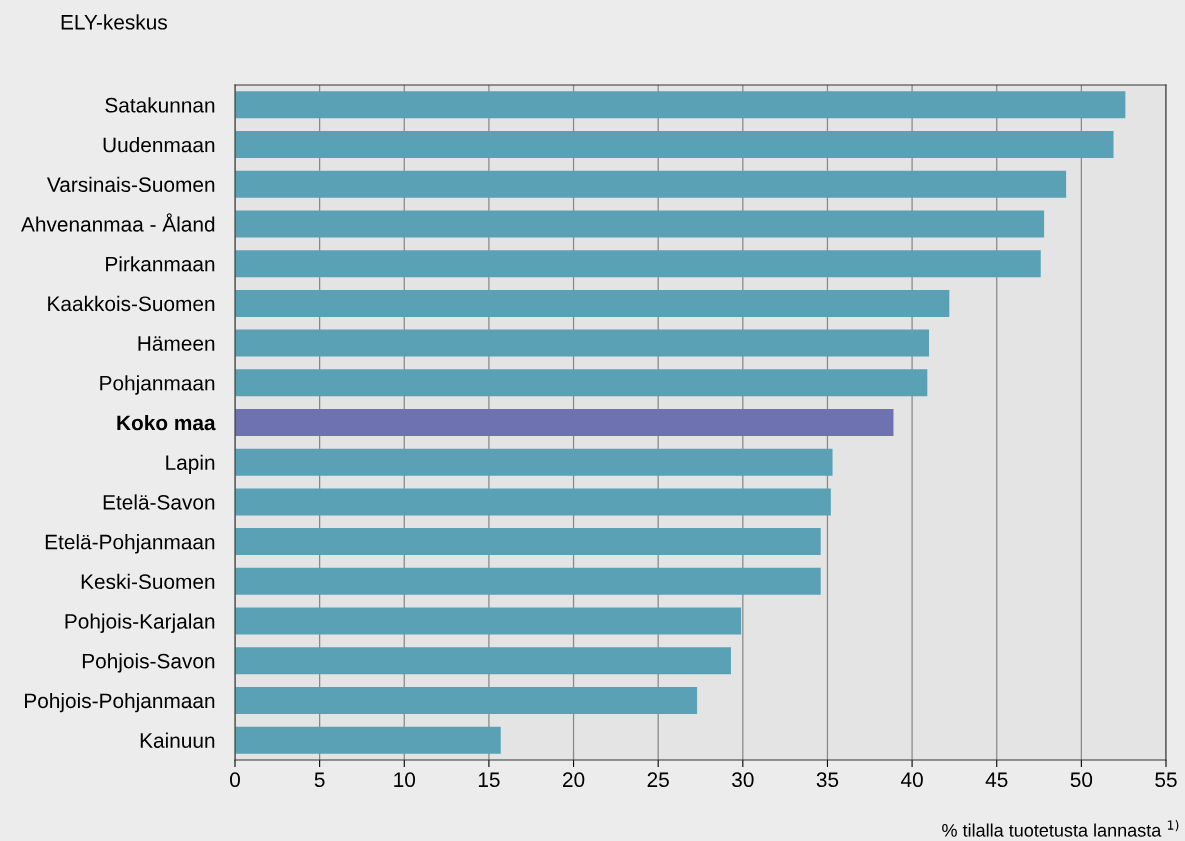 This screenshot has width=1185, height=841. Describe the element at coordinates (176, 343) in the screenshot. I see `y-tick-label: Hämeen` at that location.